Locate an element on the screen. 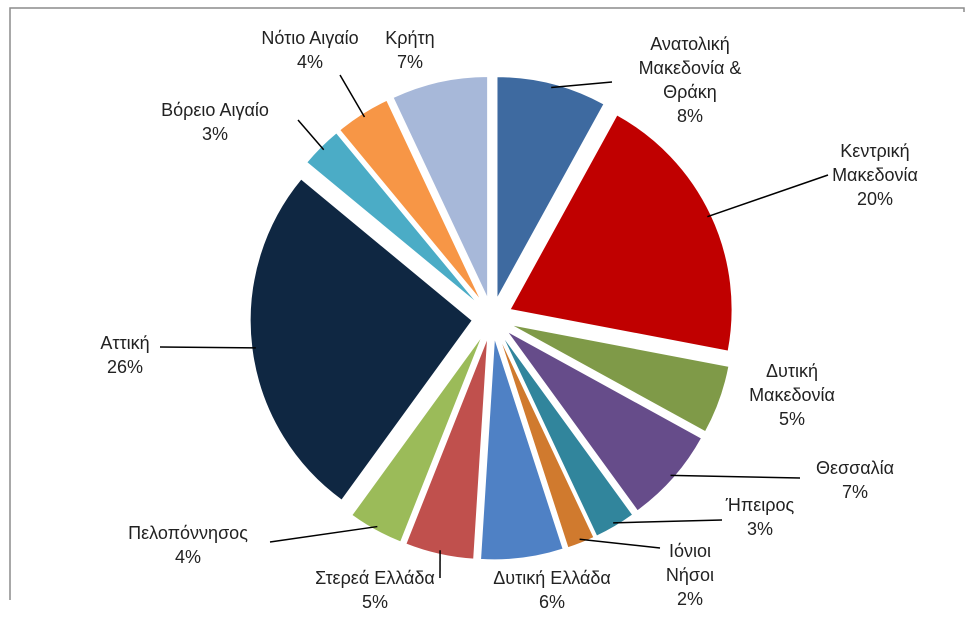 The image size is (974, 620). category-label: Αττική is located at coordinates (125, 343).